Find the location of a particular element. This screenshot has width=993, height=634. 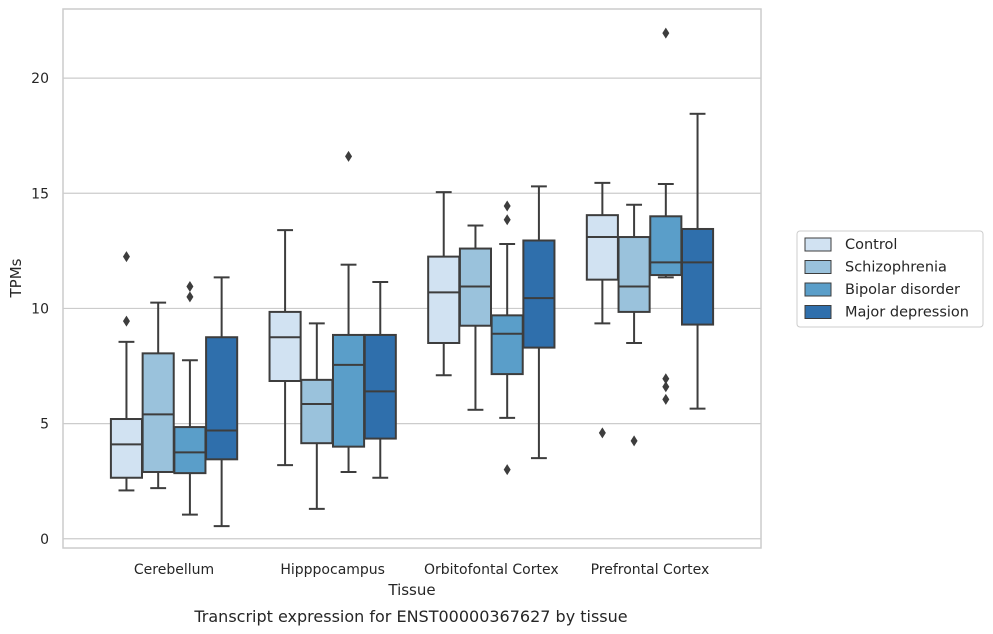

box-prefrontal-cortex-control is located at coordinates (602, 310).